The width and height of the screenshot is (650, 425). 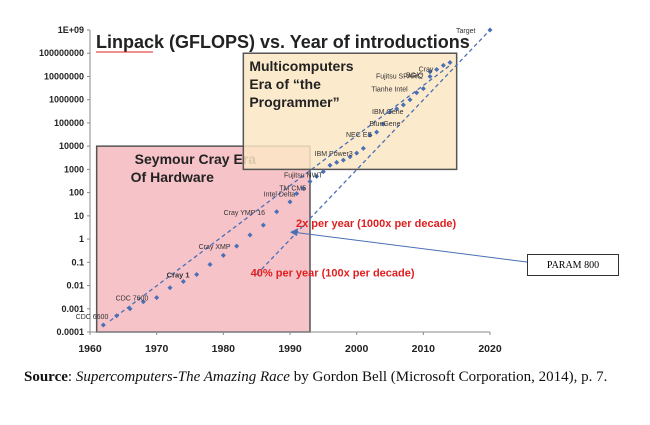 I want to click on caption-title: Supercomputers-The Amazing Race, so click(x=182, y=377).